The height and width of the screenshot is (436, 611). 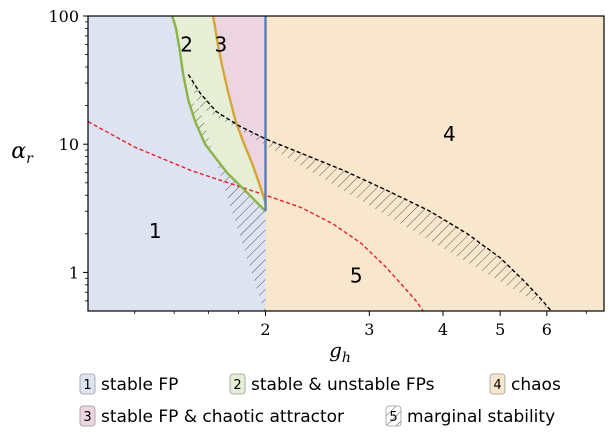 I want to click on legend-swatch-number: 3, so click(x=87, y=417).